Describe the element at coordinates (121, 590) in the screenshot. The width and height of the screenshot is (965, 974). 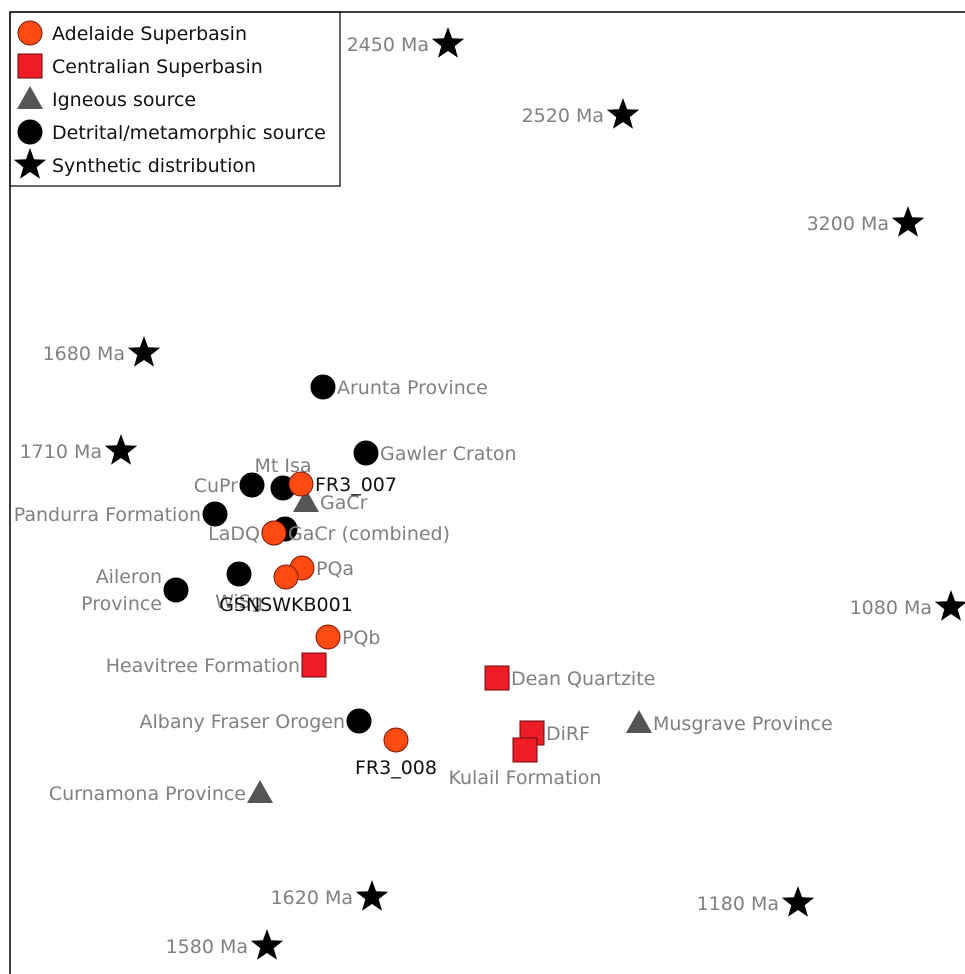
I see `point-label: Aileron Province` at that location.